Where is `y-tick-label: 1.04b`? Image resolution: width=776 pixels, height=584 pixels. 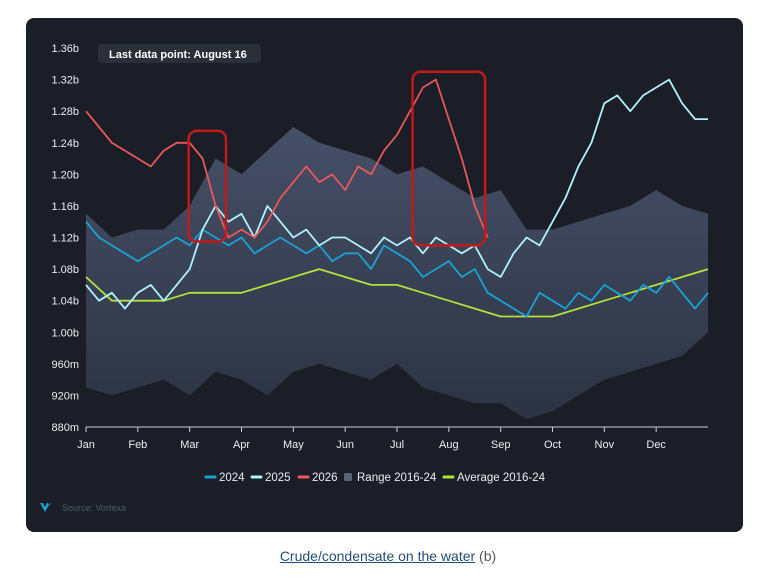 y-tick-label: 1.04b is located at coordinates (65, 302).